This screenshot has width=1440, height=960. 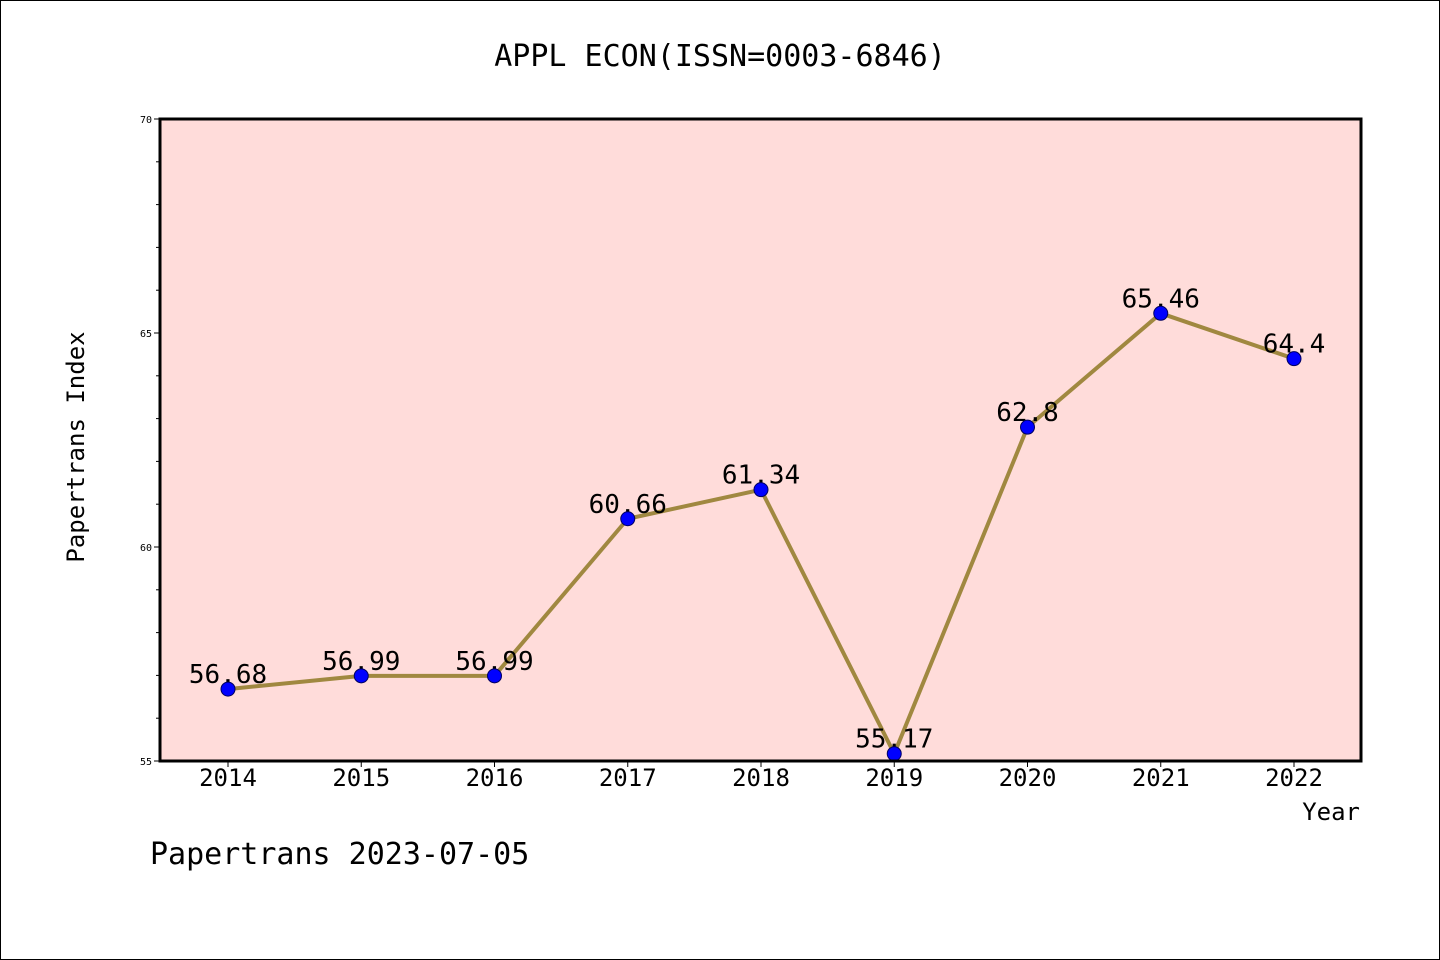 What do you see at coordinates (1028, 778) in the screenshot?
I see `x-tick-label: 2020` at bounding box center [1028, 778].